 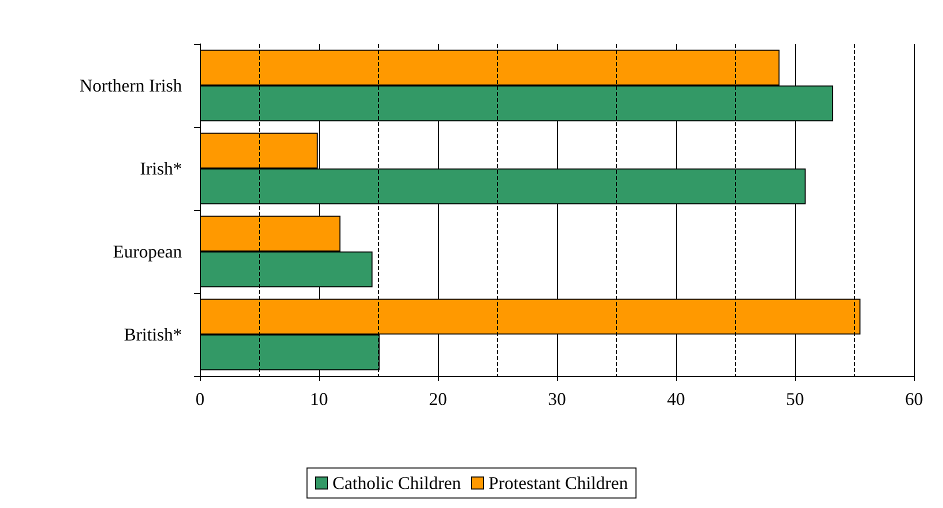 What do you see at coordinates (557, 399) in the screenshot?
I see `x-tick-label: 30` at bounding box center [557, 399].